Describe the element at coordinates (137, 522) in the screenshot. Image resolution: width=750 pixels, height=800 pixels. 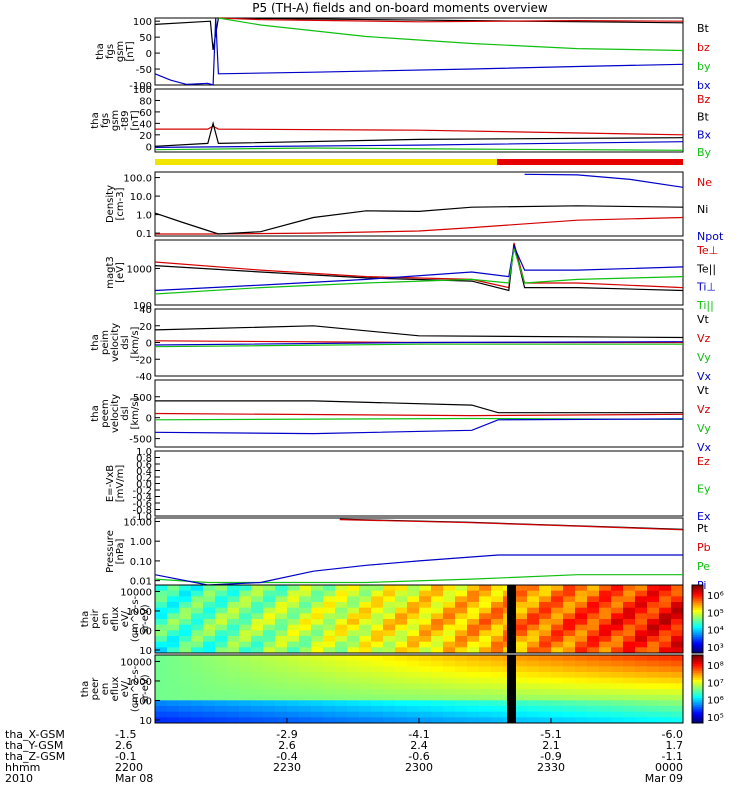
I see `y-tick-label: 10.00` at that location.